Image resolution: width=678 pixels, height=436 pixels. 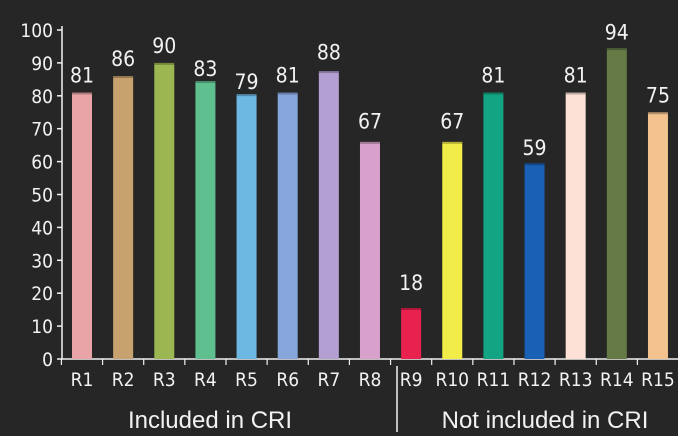 What do you see at coordinates (576, 380) in the screenshot?
I see `x-tick-label-r13: R13` at bounding box center [576, 380].